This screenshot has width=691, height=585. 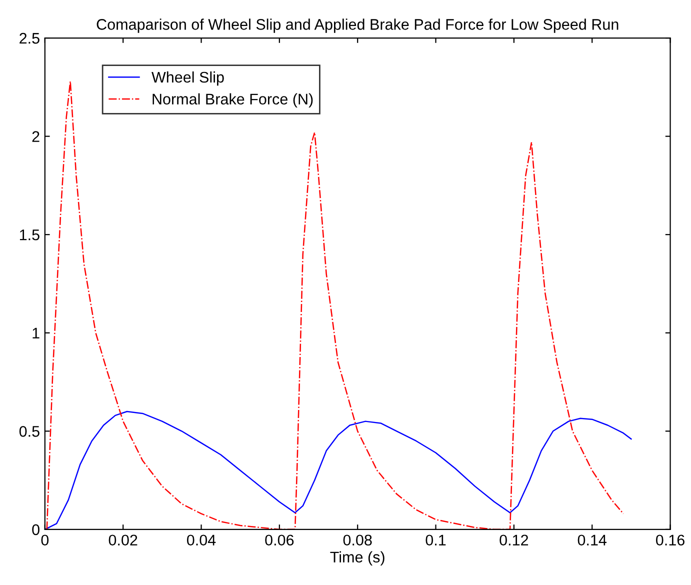 I want to click on x-tick-label: 0.1, so click(x=436, y=540).